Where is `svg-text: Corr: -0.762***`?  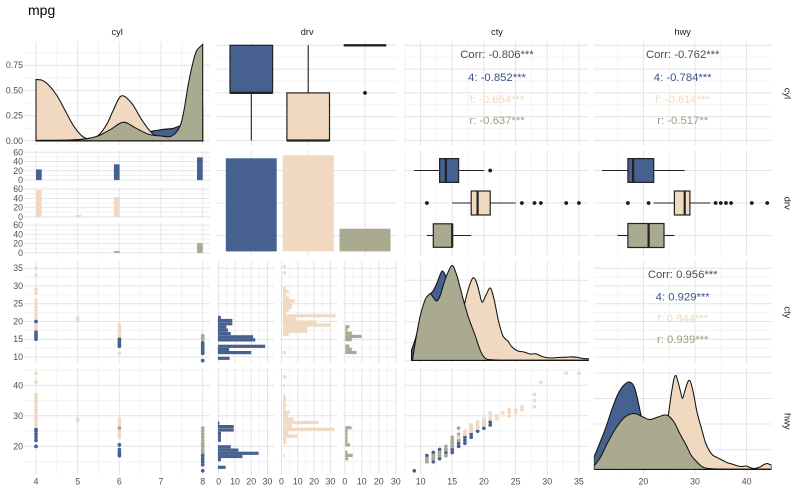
svg-text: Corr: -0.762*** is located at coordinates (683, 55).